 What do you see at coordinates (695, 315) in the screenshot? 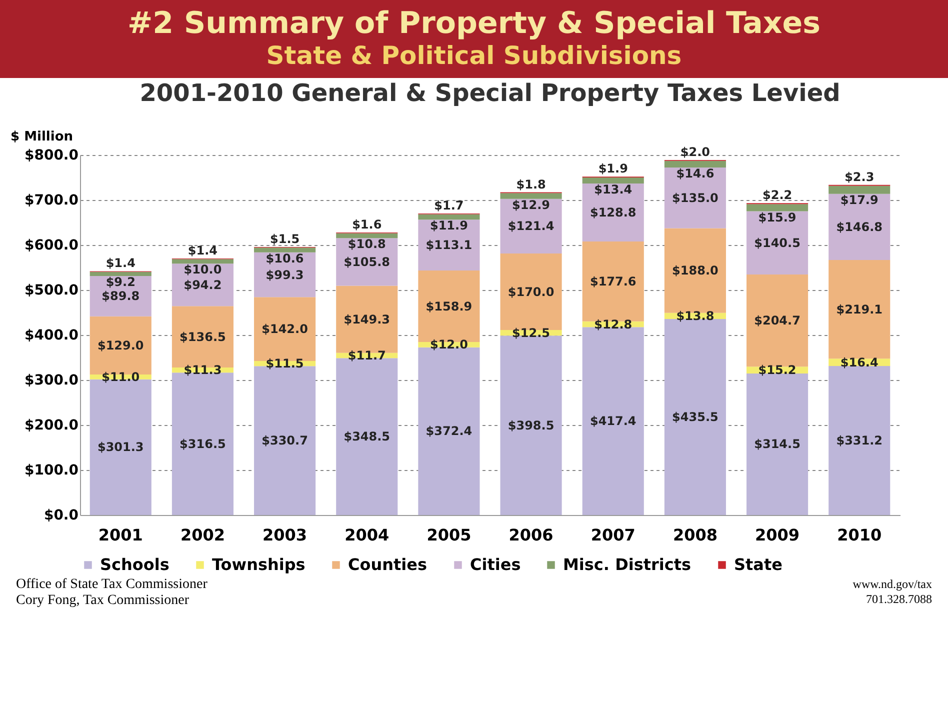
I see `data-label: $13.8` at bounding box center [695, 315].